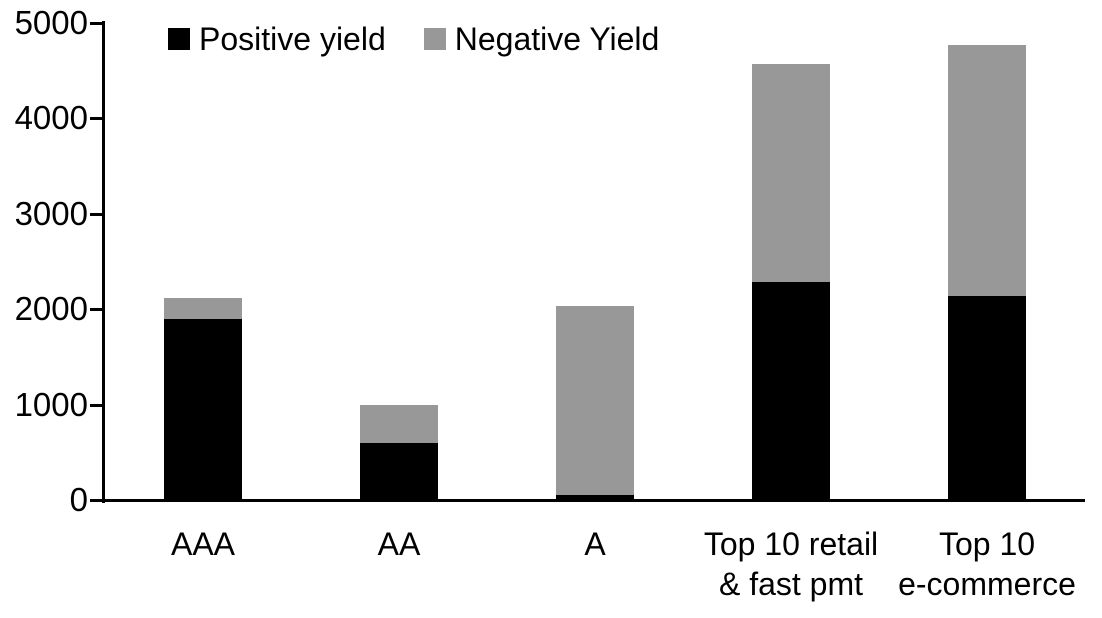  I want to click on x-axis-label-line: Top 10 retail, so click(791, 544).